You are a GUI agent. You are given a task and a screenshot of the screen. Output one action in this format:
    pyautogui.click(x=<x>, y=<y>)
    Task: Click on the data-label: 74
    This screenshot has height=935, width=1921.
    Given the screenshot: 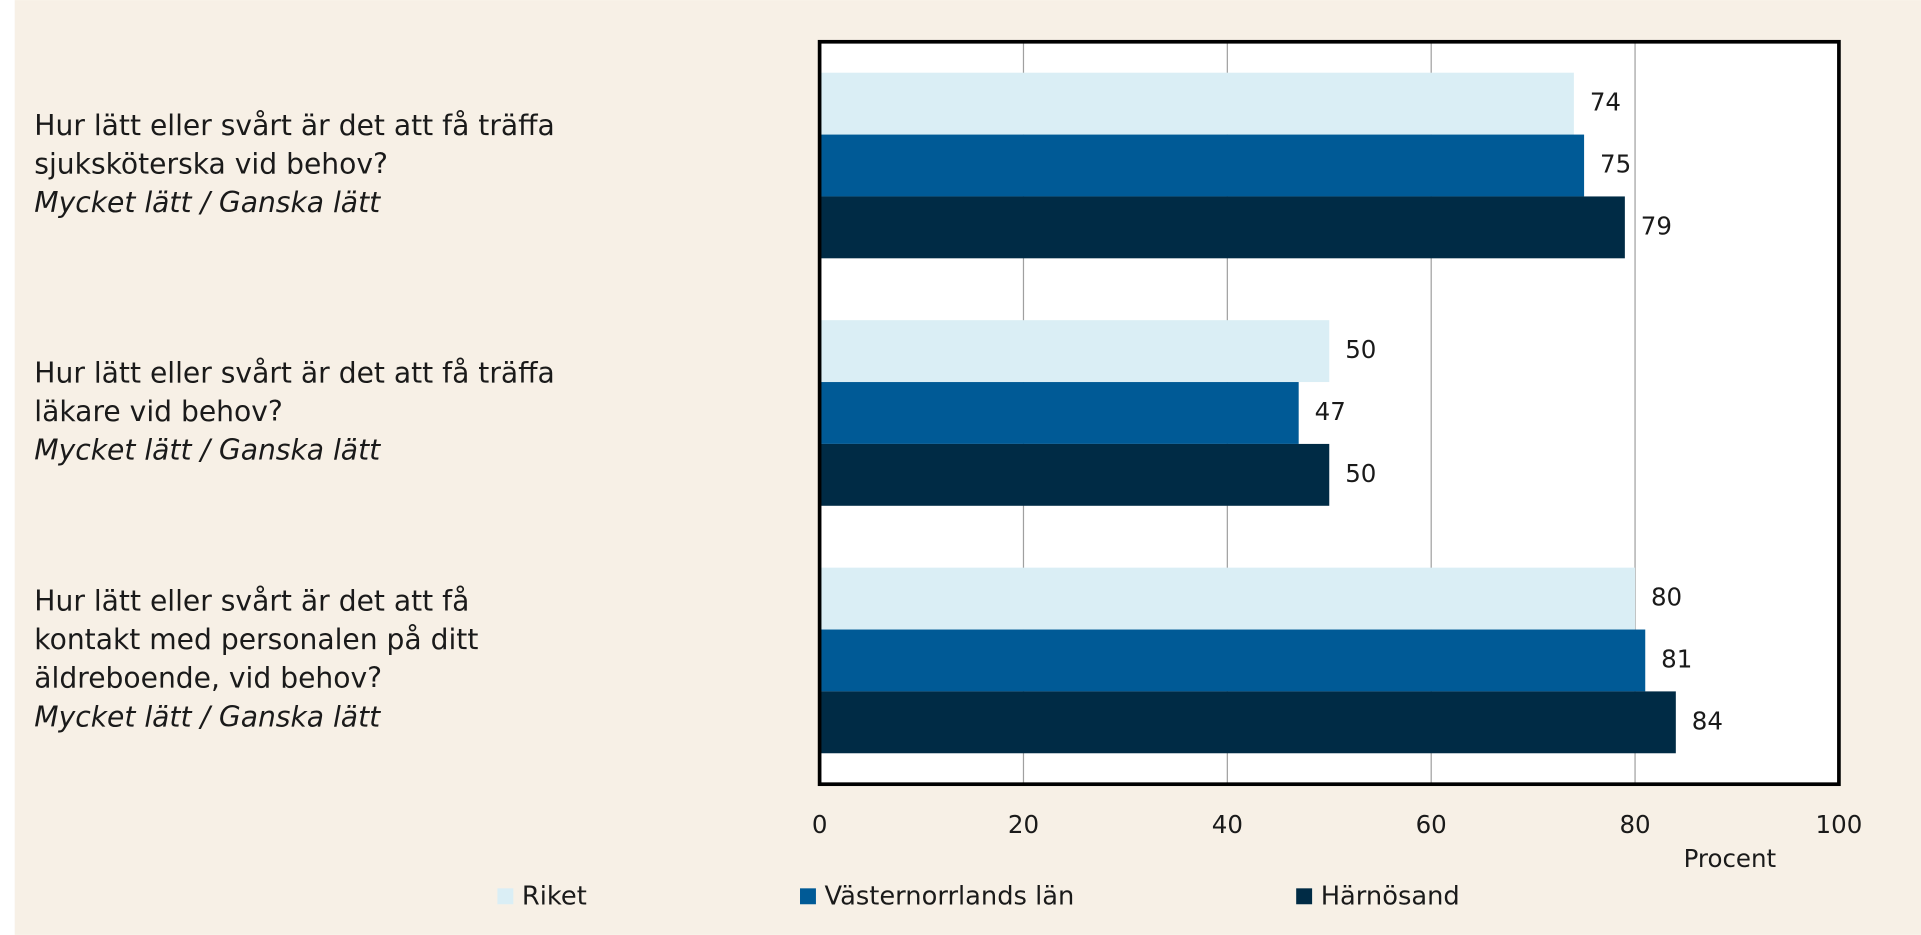 What is the action you would take?
    pyautogui.click(x=1605, y=102)
    